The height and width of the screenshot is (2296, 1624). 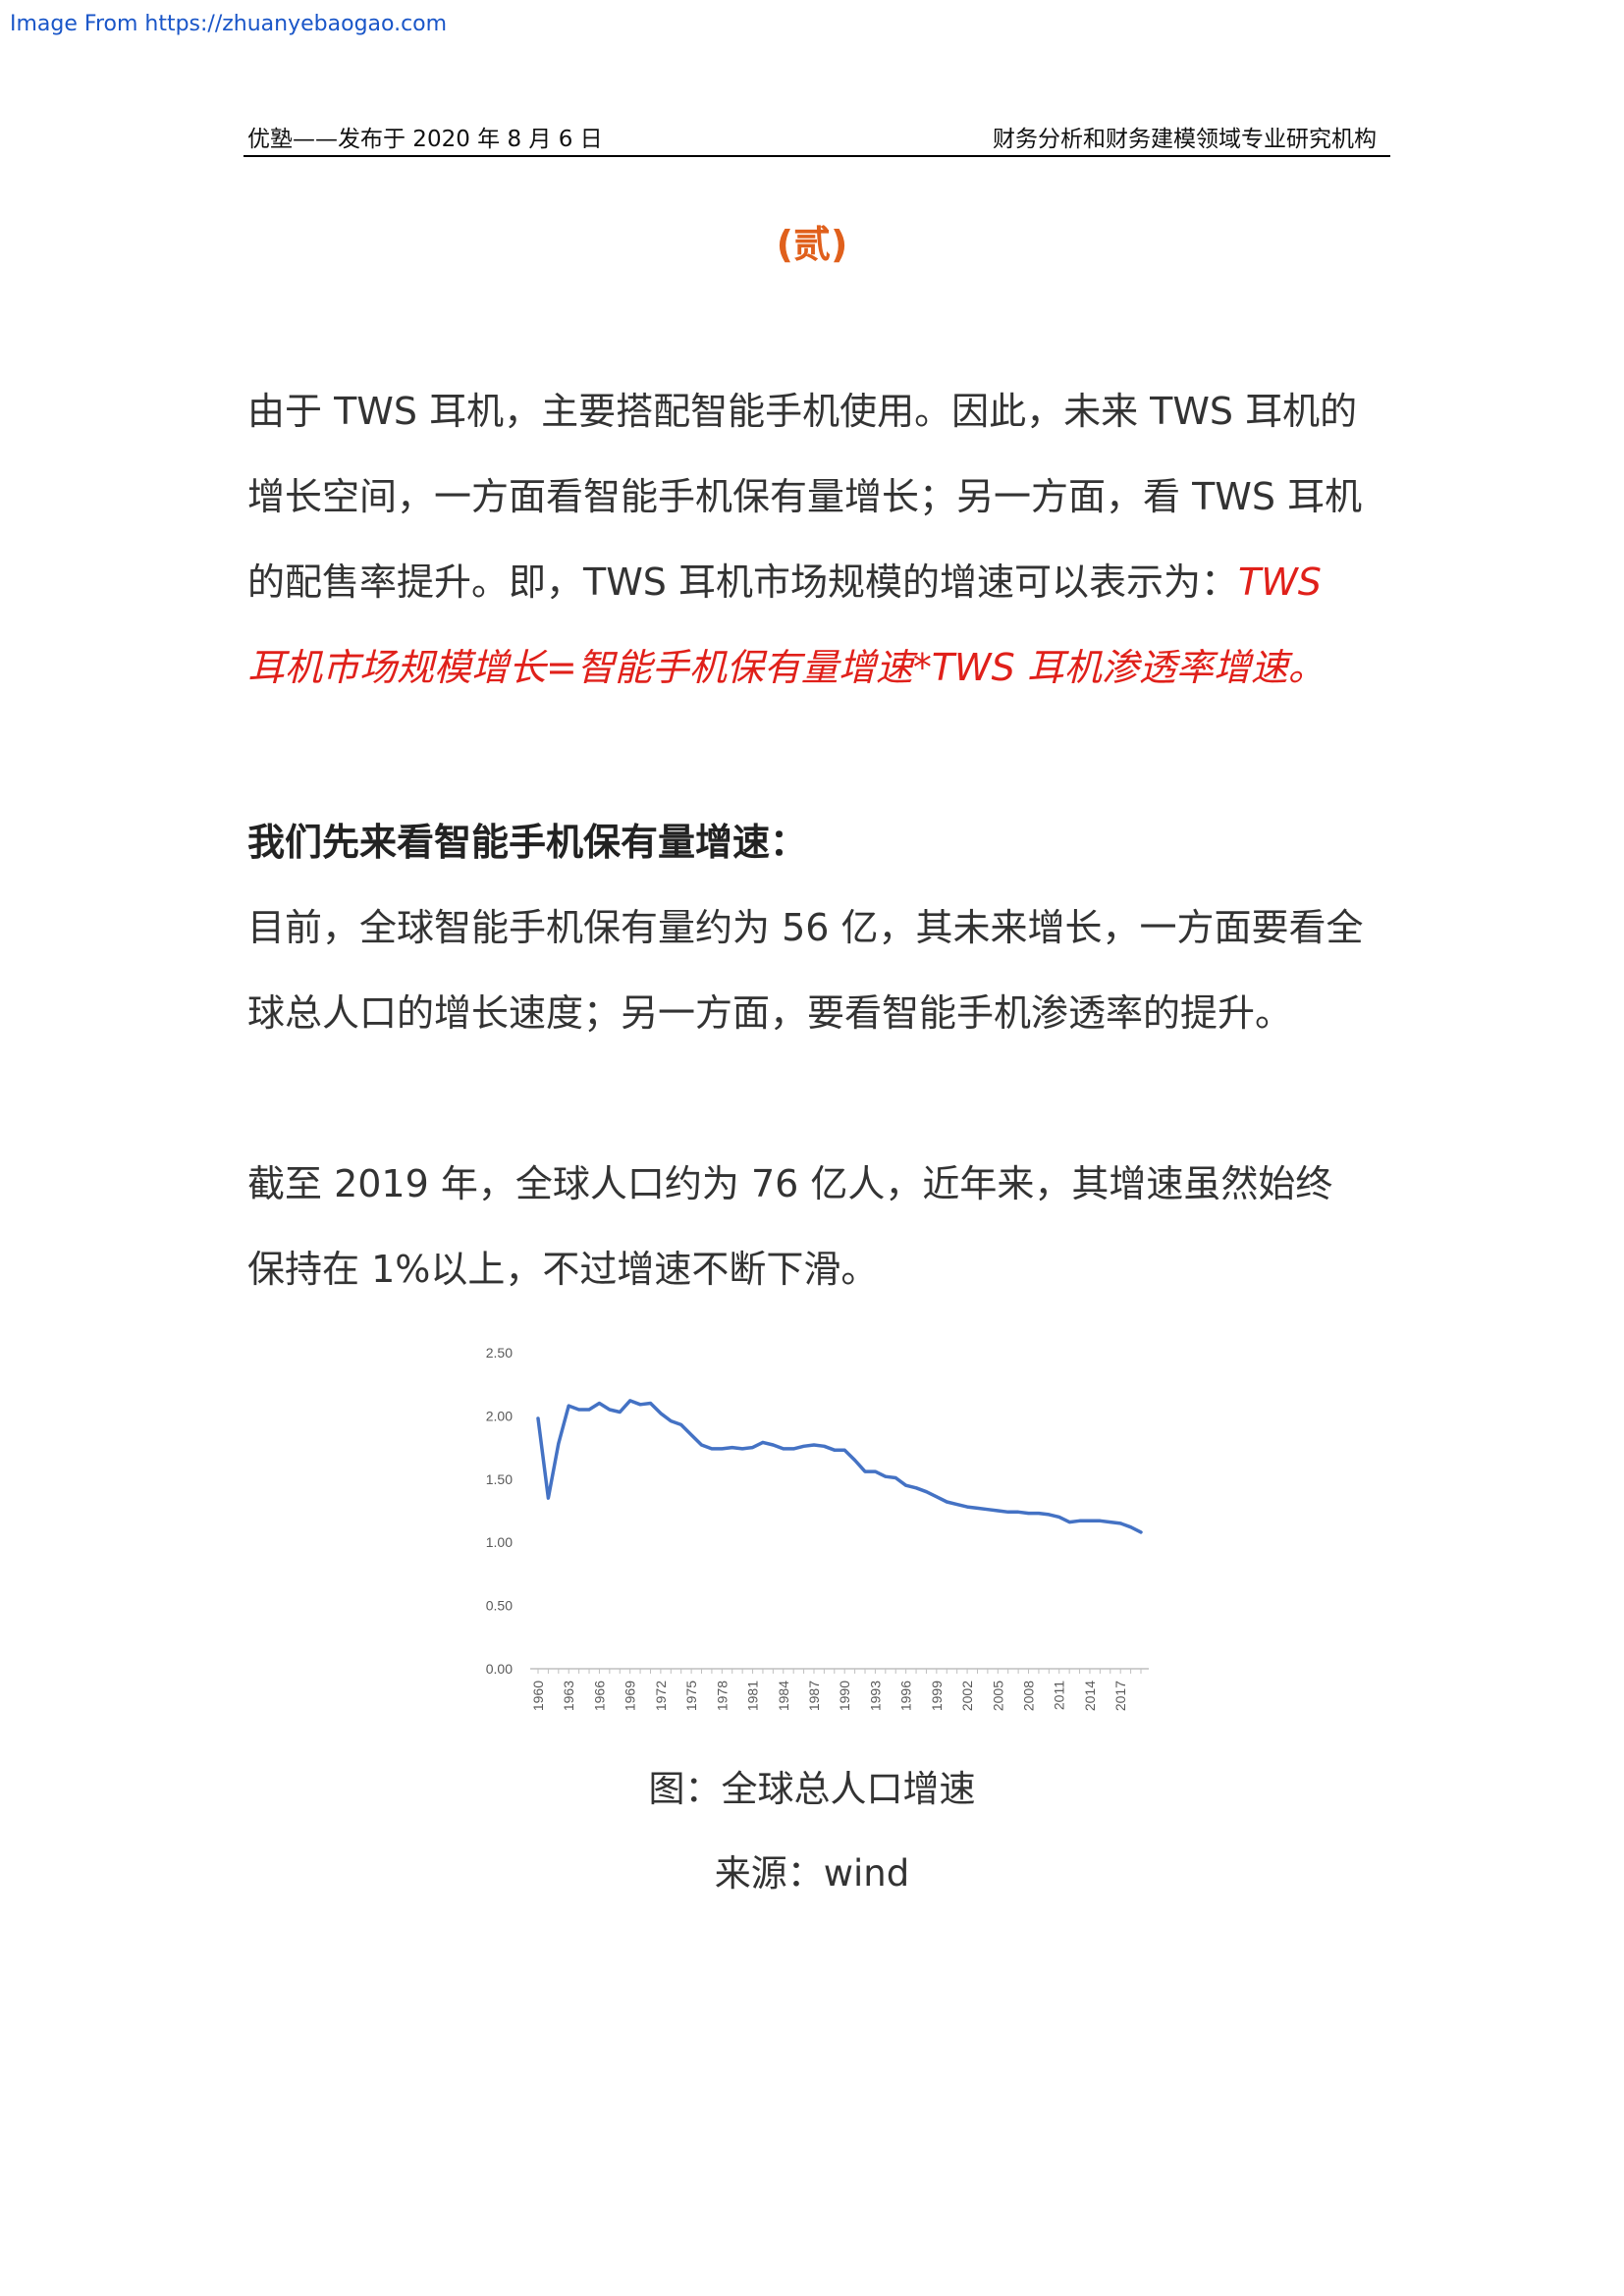 I want to click on x-tick-label: 2002, so click(x=967, y=1696).